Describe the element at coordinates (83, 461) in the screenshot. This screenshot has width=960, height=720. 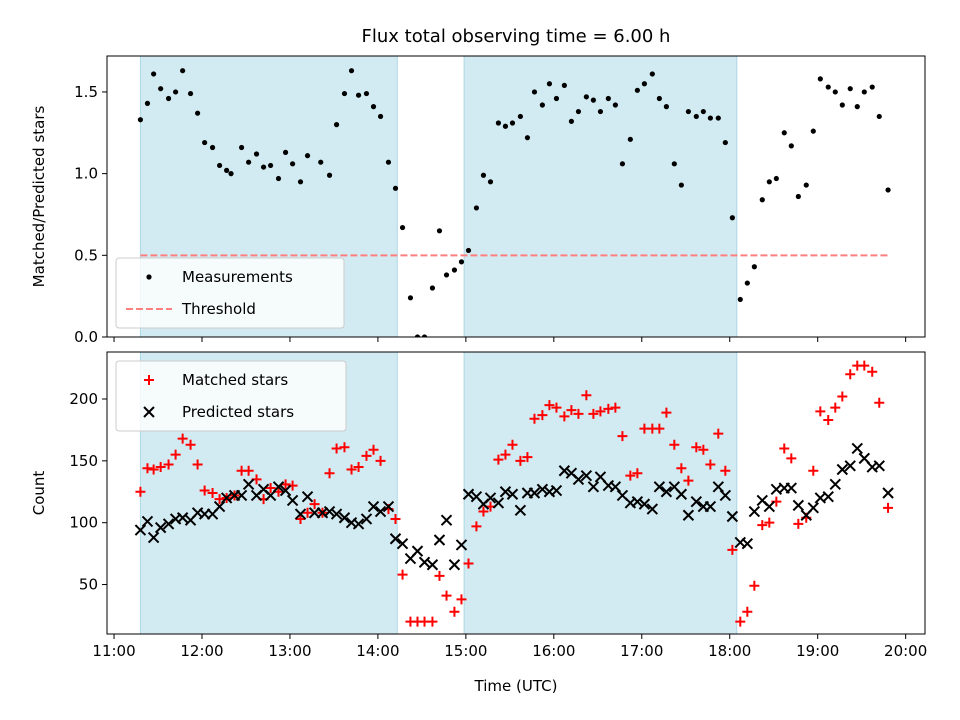
I see `y-tick-label: 150` at that location.